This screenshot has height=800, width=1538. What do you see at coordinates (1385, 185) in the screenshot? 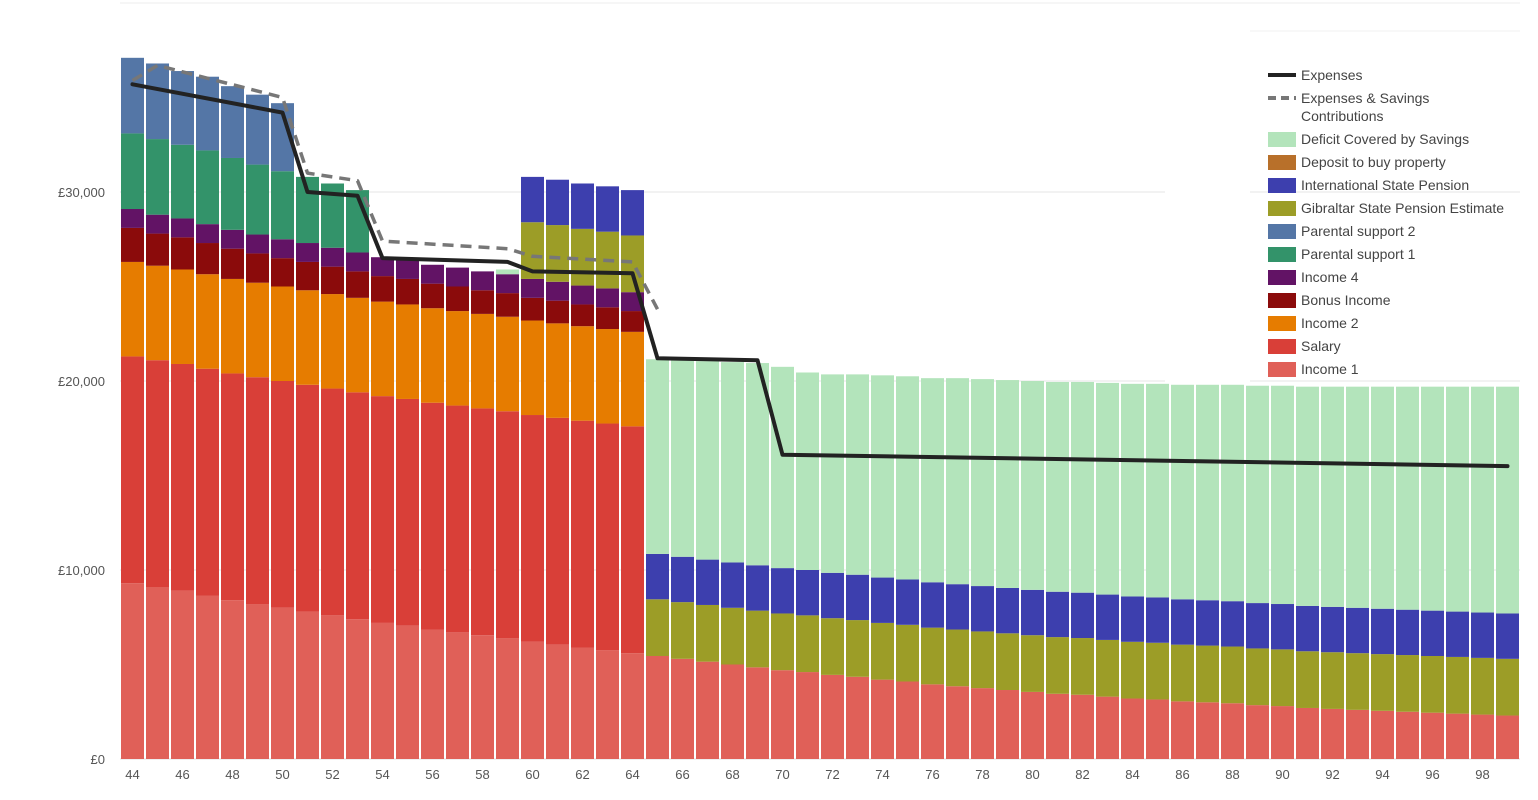
I see `legend-label: International State Pension` at bounding box center [1385, 185].